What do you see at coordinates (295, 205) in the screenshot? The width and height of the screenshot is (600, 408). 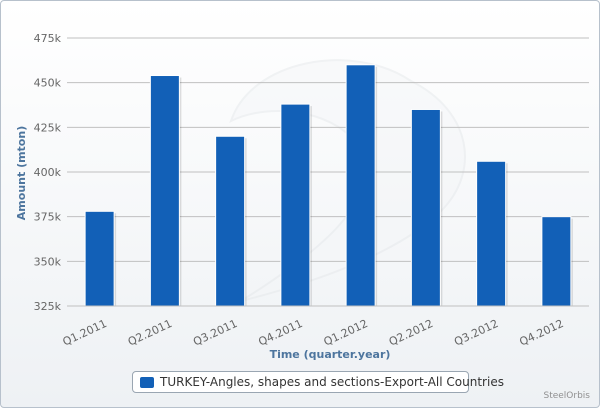 I see `bar-Q4.2011` at bounding box center [295, 205].